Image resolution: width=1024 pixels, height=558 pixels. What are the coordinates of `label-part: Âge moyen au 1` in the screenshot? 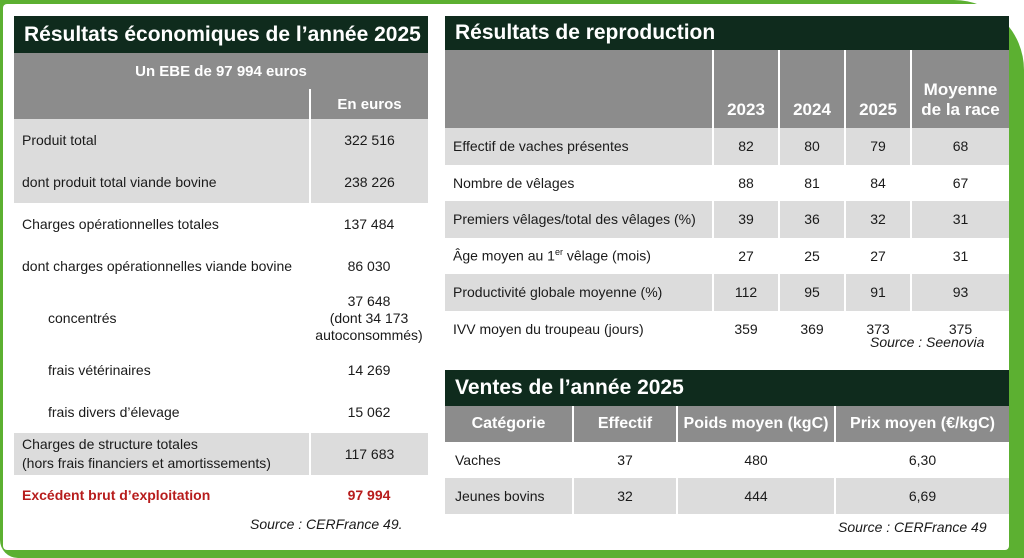 It's located at (504, 256).